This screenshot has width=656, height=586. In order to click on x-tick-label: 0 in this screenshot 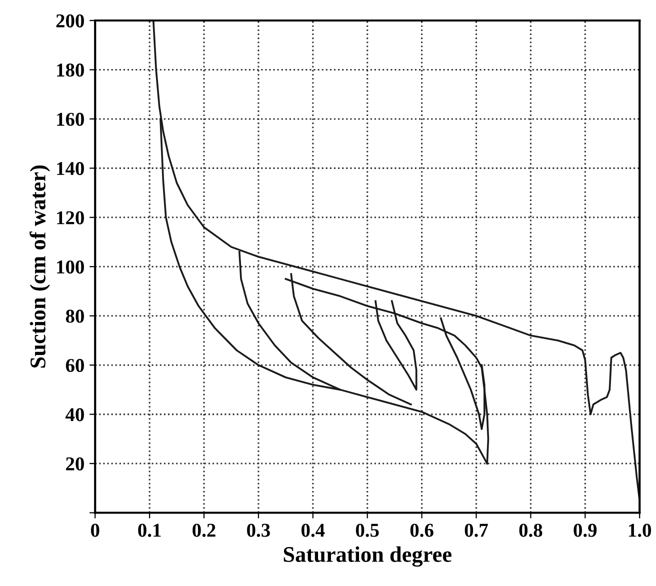, I will do `click(95, 530)`.